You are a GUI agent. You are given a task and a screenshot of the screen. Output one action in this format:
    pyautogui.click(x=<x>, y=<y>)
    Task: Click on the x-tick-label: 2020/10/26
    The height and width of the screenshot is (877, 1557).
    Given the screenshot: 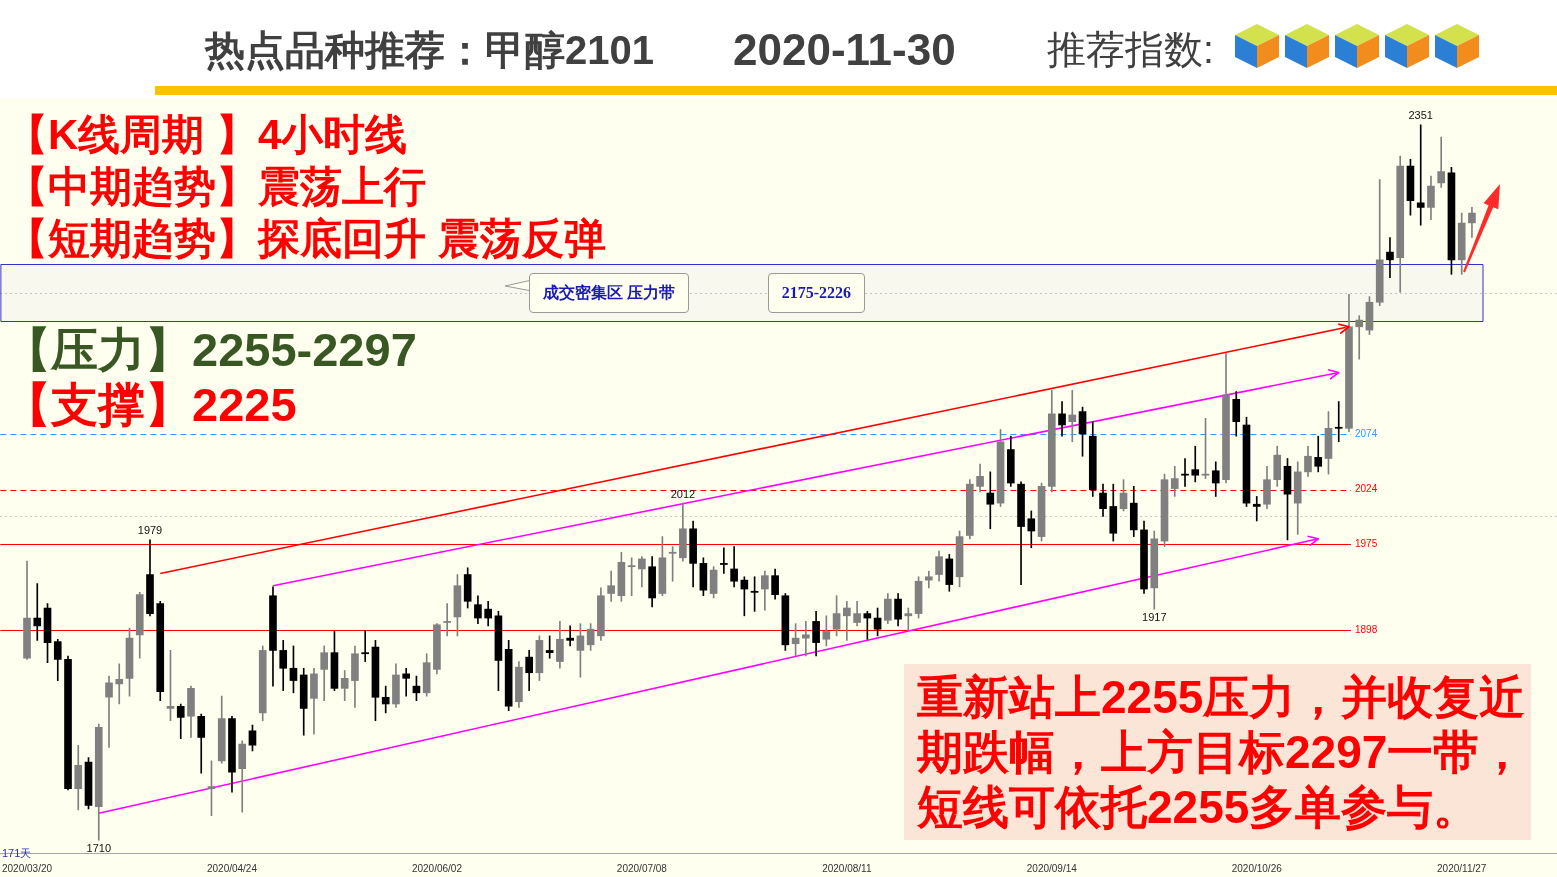 What is the action you would take?
    pyautogui.click(x=1257, y=868)
    